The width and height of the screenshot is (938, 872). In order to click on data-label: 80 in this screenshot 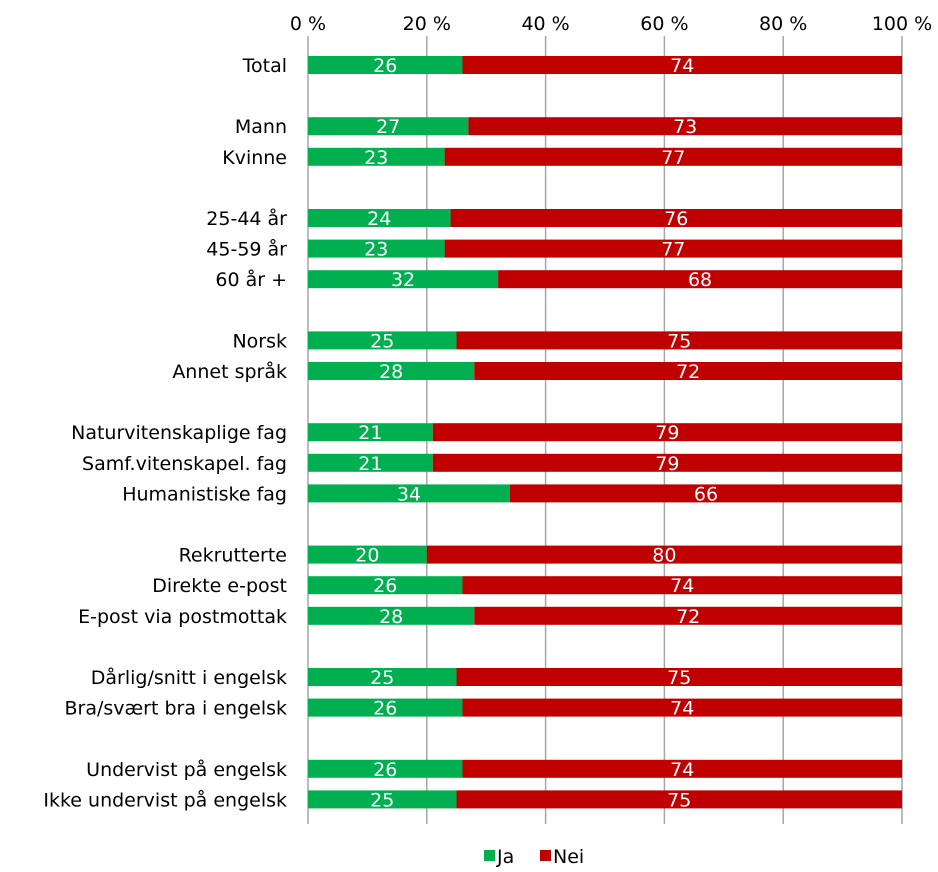, I will do `click(664, 556)`.